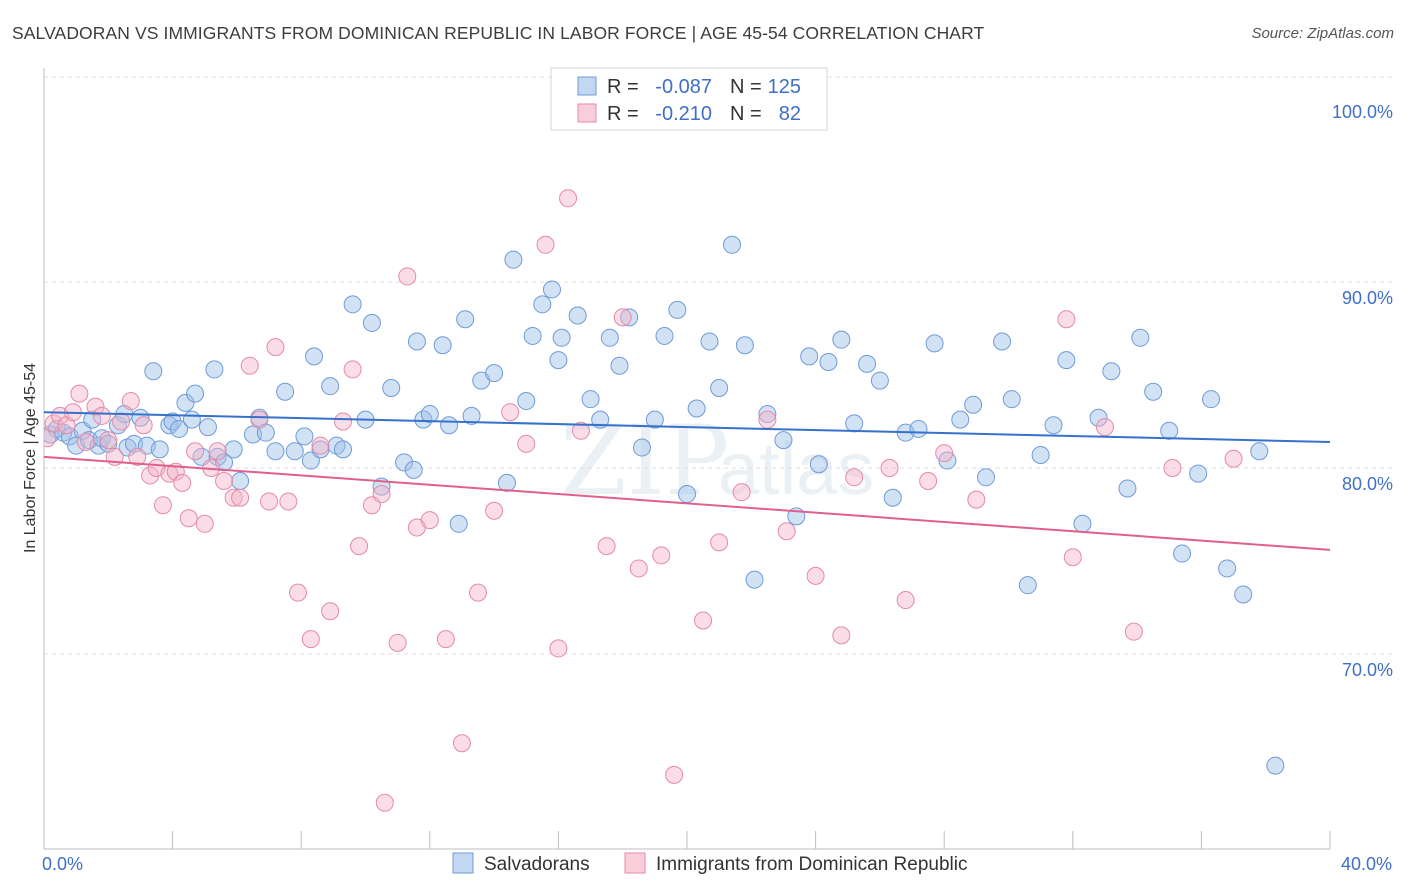 Image resolution: width=1406 pixels, height=892 pixels. What do you see at coordinates (812, 864) in the screenshot?
I see `bottom-legend-label-dominican: Immigrants from Dominican Republic` at bounding box center [812, 864].